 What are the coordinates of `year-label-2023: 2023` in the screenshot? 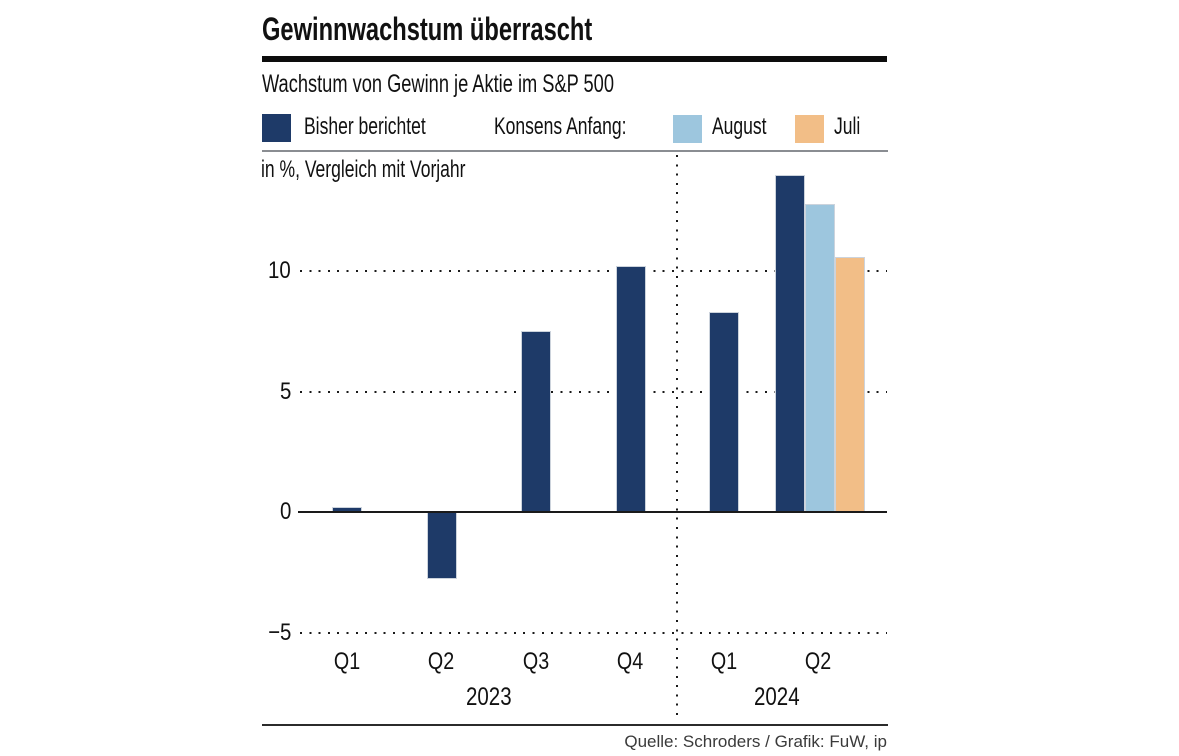 It's located at (489, 697).